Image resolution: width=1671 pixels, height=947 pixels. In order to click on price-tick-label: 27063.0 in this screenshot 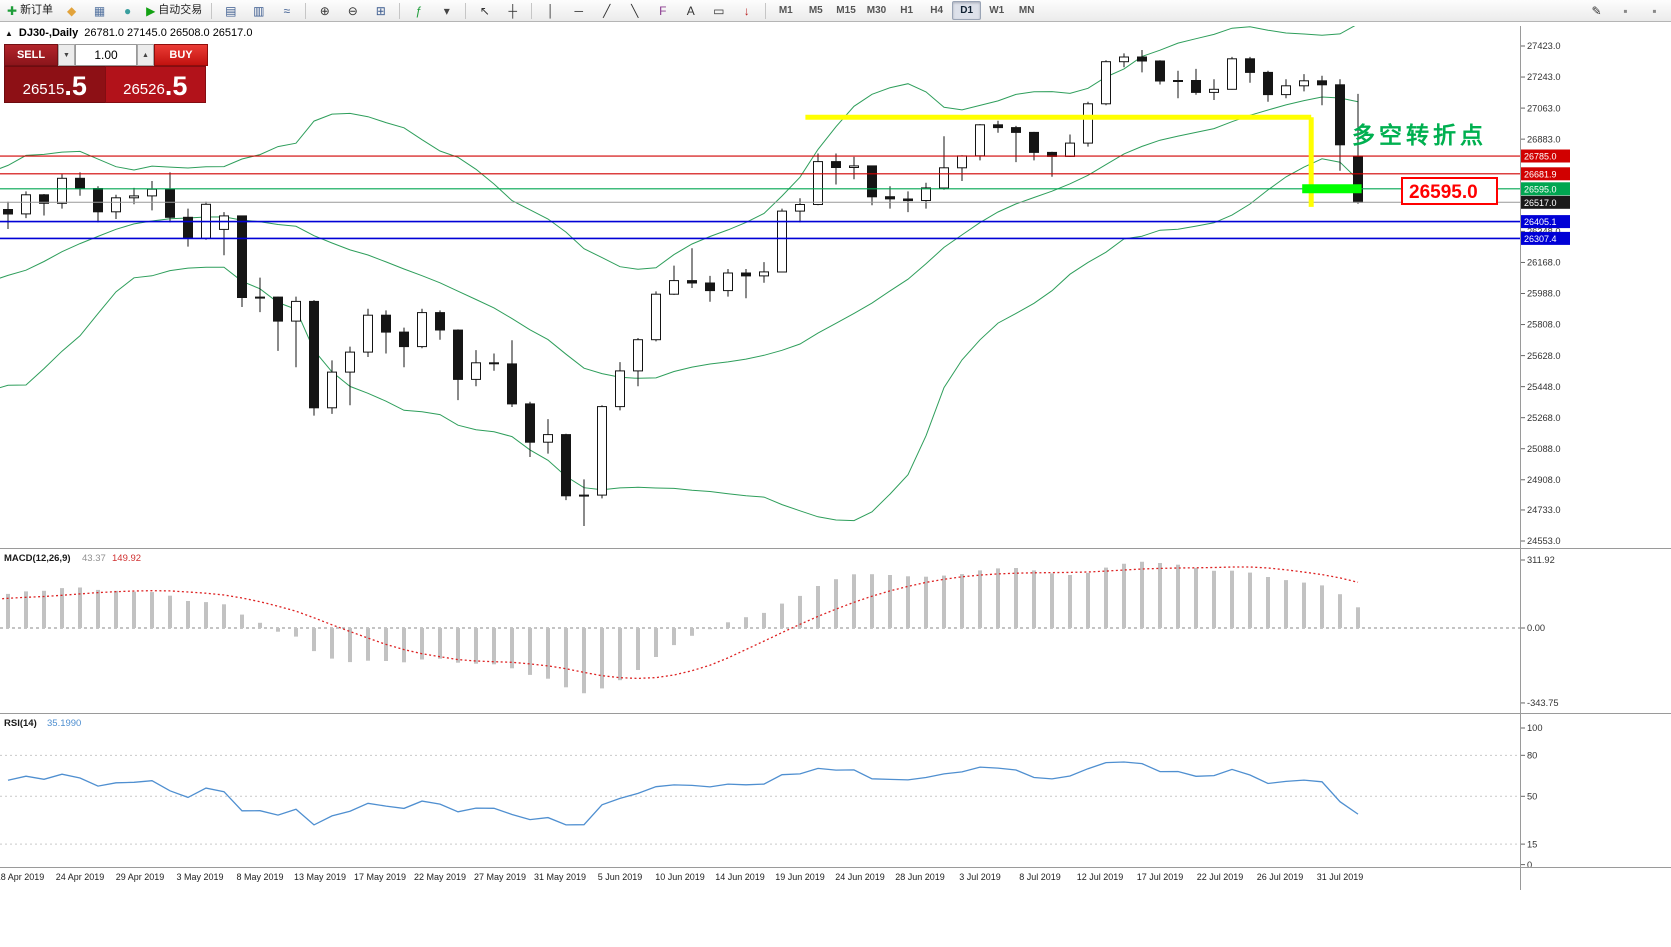, I will do `click(1544, 108)`.